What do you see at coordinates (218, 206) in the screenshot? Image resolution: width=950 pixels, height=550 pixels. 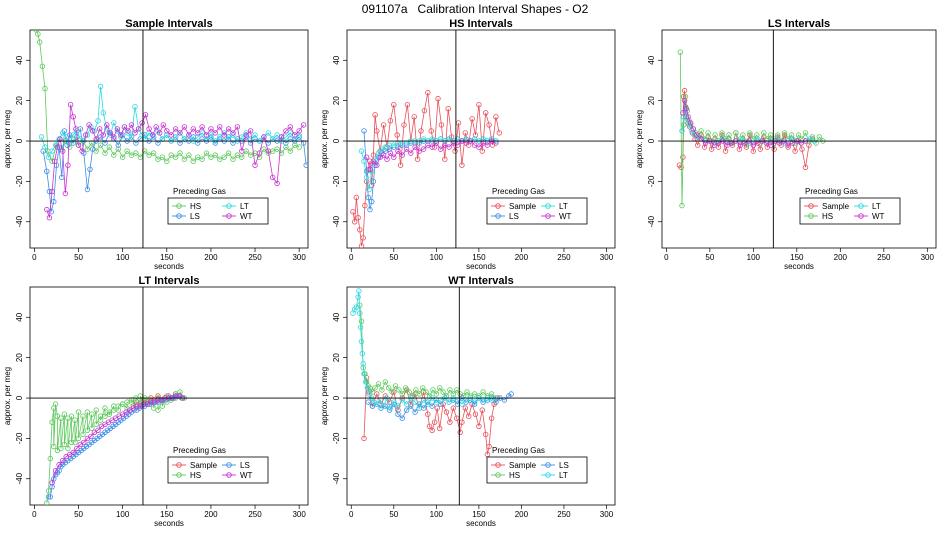 I see `legend: Preceding Gas HS LT LS WT` at bounding box center [218, 206].